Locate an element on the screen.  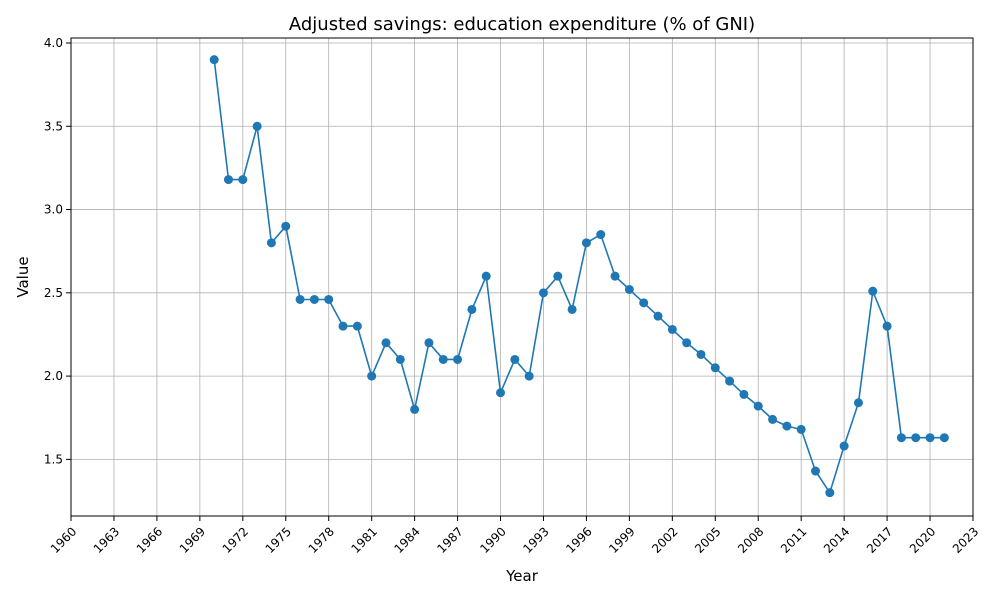
x-tick-label: 1993 is located at coordinates (535, 539).